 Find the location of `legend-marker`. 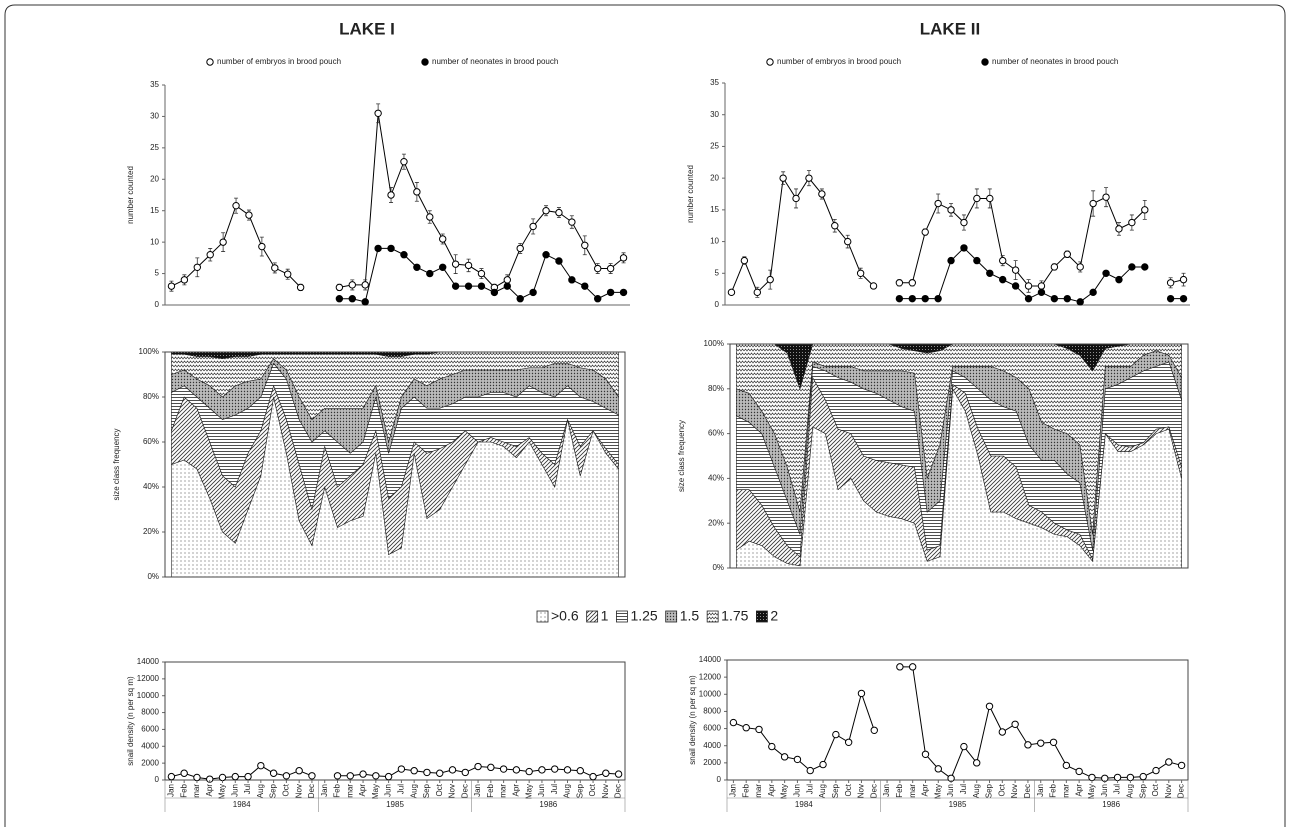

legend-marker is located at coordinates (210, 62).